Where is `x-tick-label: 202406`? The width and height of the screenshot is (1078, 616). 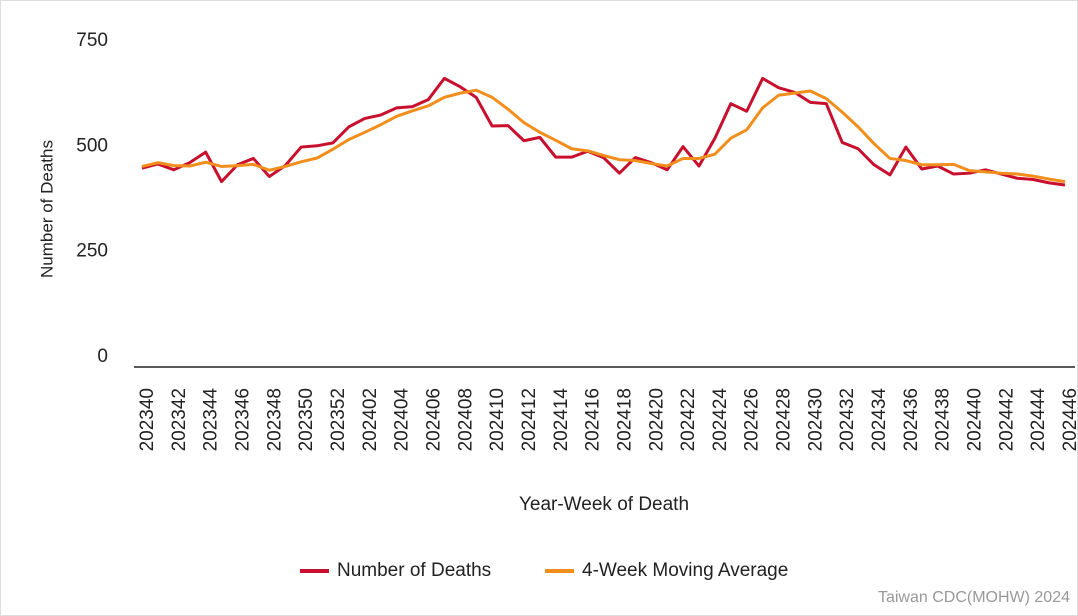
x-tick-label: 202406 is located at coordinates (433, 419).